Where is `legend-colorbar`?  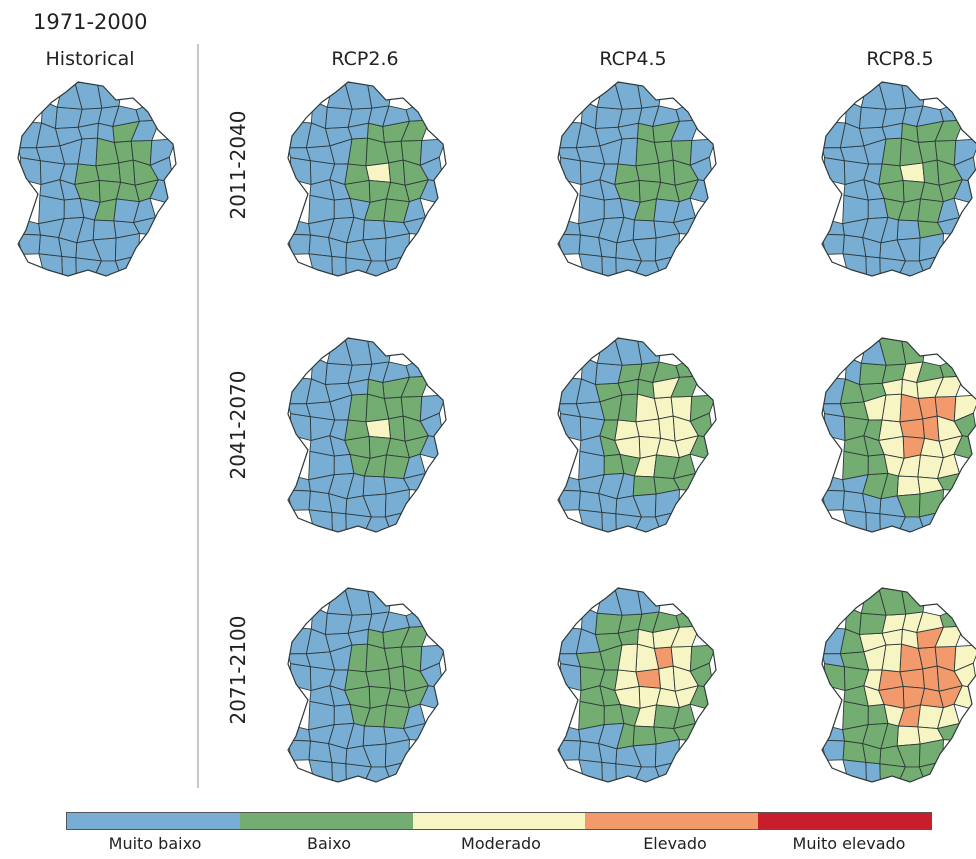 legend-colorbar is located at coordinates (499, 821).